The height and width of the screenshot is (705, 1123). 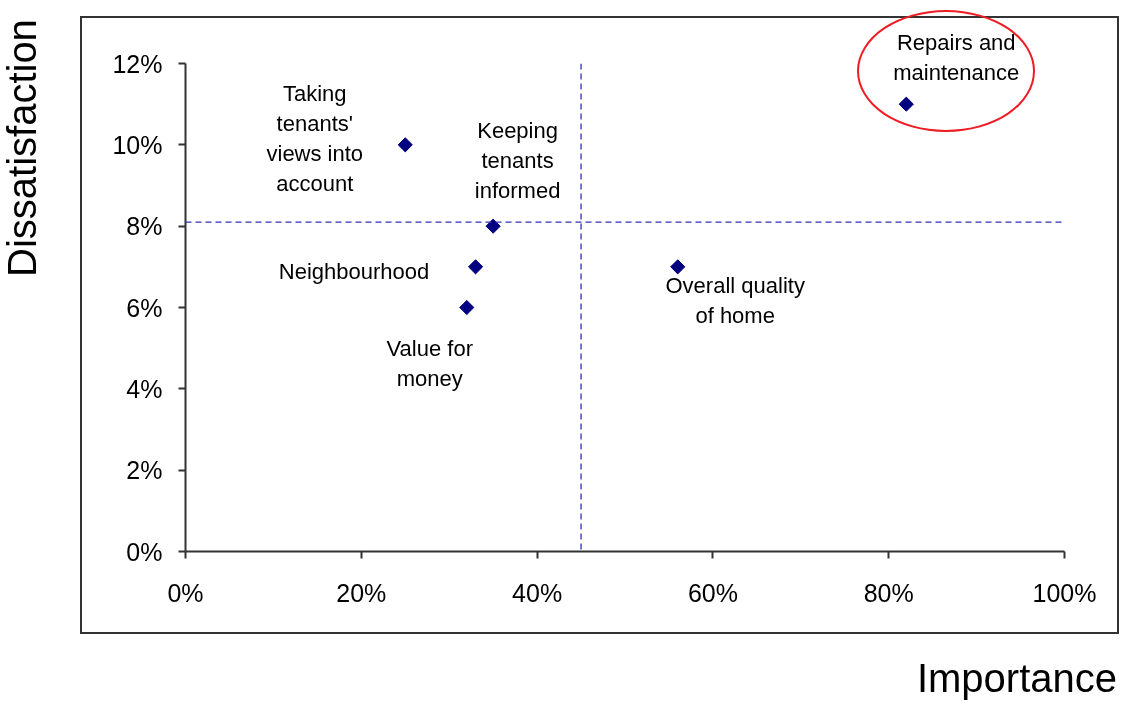 I want to click on annotation: Repairs and maintenance, so click(x=956, y=57).